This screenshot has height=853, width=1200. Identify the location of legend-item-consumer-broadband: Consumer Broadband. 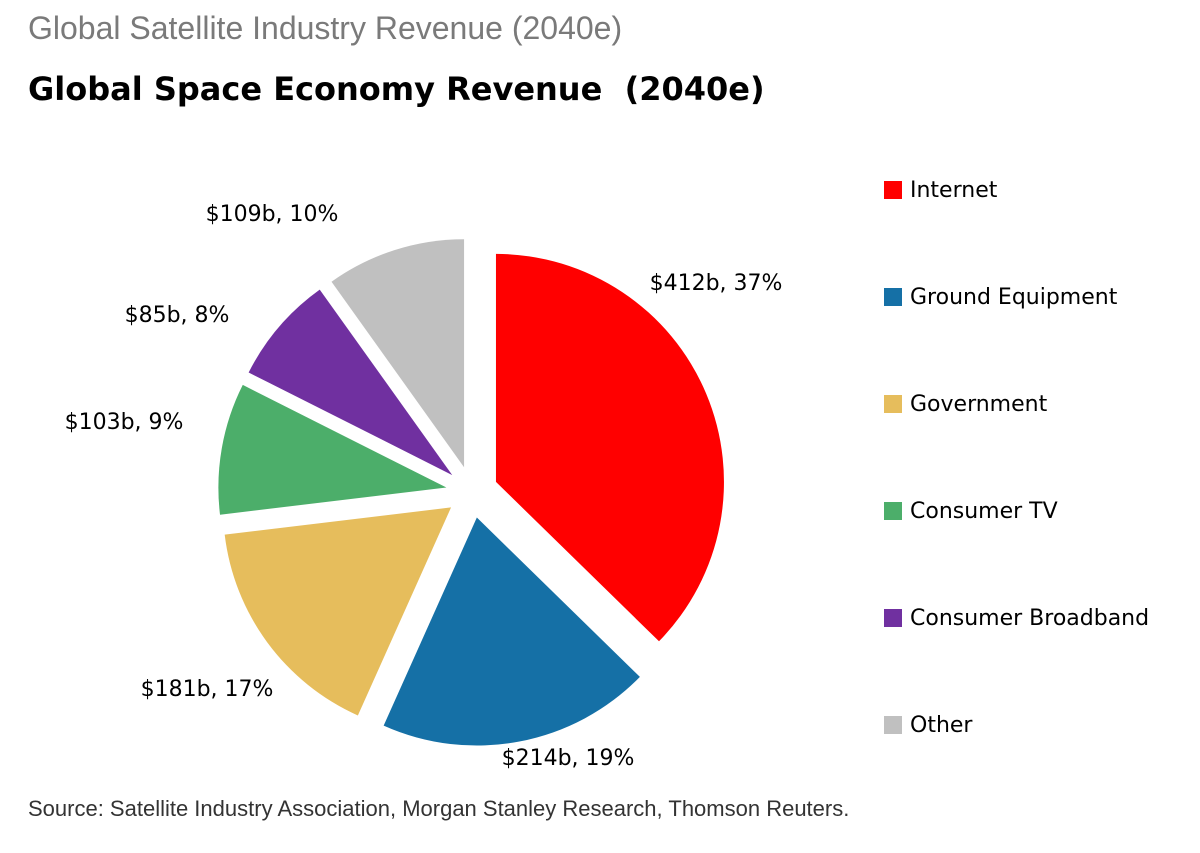
(1016, 618).